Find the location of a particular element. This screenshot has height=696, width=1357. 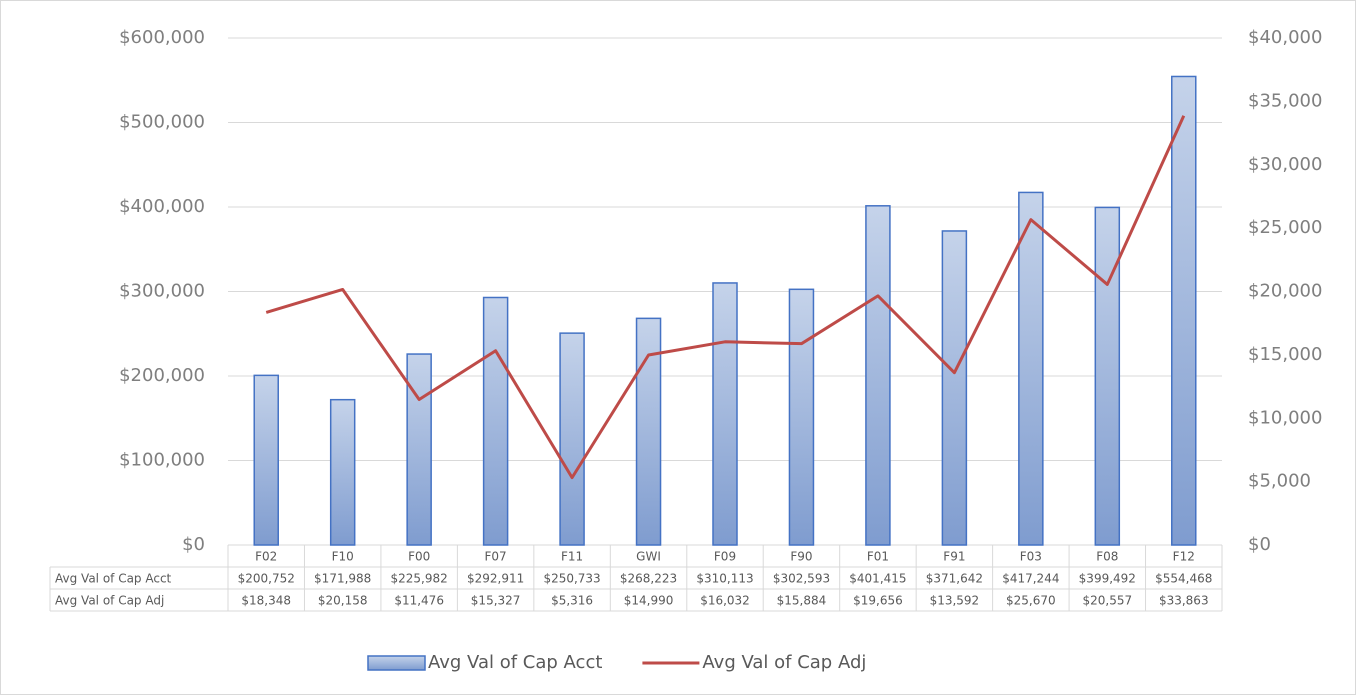

y2-tick-label: $15,000 is located at coordinates (1285, 354).